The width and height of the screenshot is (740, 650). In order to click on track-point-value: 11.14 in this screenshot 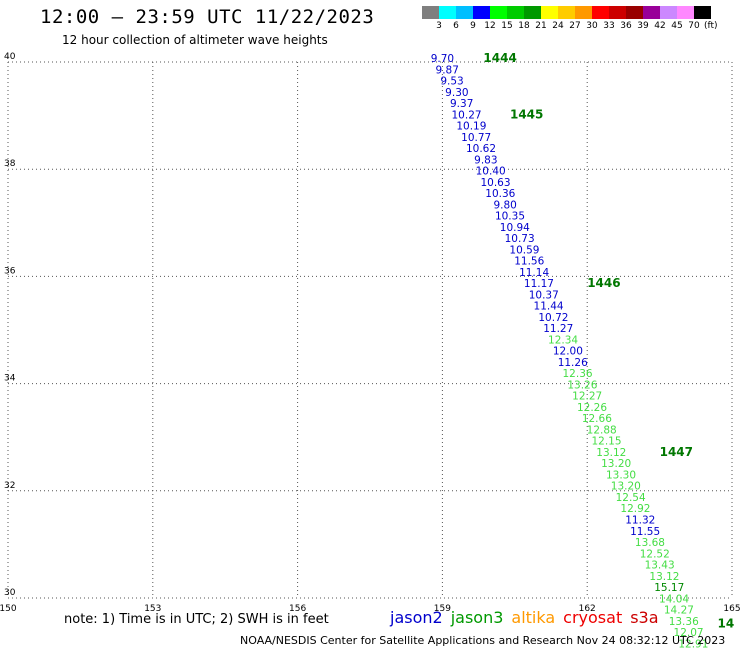, I will do `click(534, 273)`.